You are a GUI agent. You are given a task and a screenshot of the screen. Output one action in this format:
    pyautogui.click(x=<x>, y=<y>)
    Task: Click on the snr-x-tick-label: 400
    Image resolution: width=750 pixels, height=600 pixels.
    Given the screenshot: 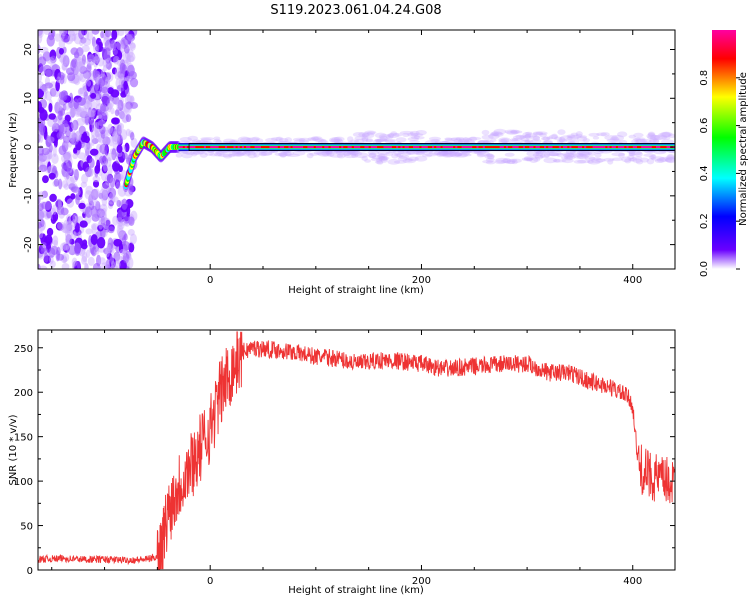 What is the action you would take?
    pyautogui.click(x=632, y=581)
    